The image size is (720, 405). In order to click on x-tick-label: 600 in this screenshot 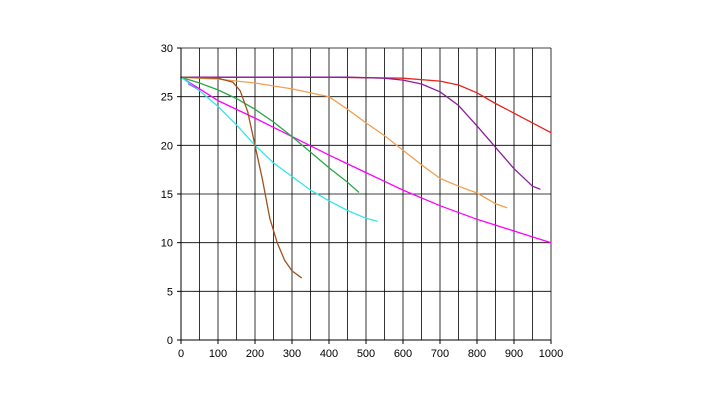, I will do `click(403, 354)`.